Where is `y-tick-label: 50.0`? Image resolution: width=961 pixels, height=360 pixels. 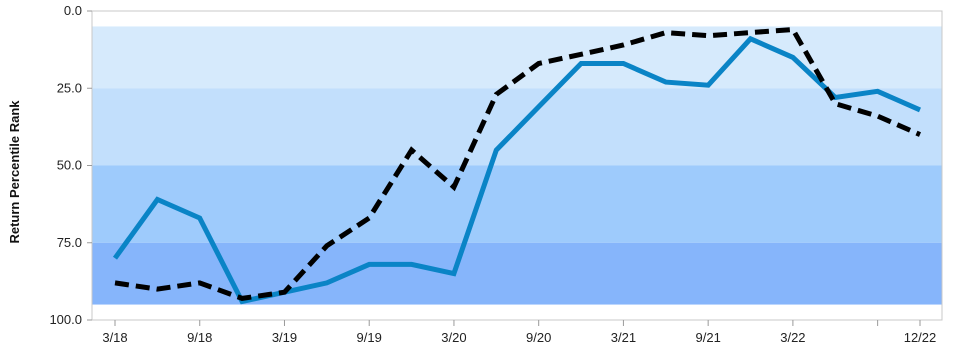
y-tick-label: 50.0 is located at coordinates (69, 165).